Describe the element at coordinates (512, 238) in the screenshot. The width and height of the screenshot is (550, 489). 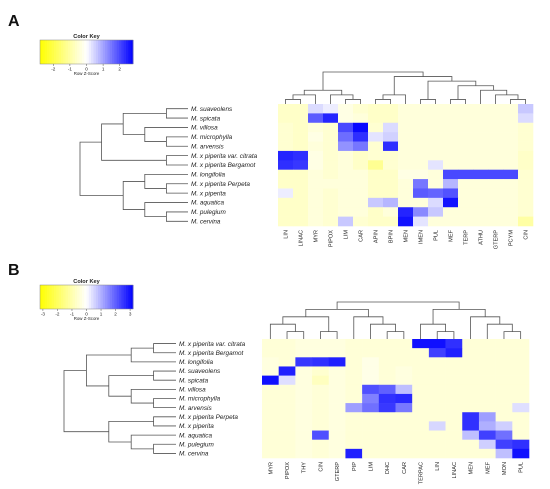
I see `column-label: PCYM` at that location.